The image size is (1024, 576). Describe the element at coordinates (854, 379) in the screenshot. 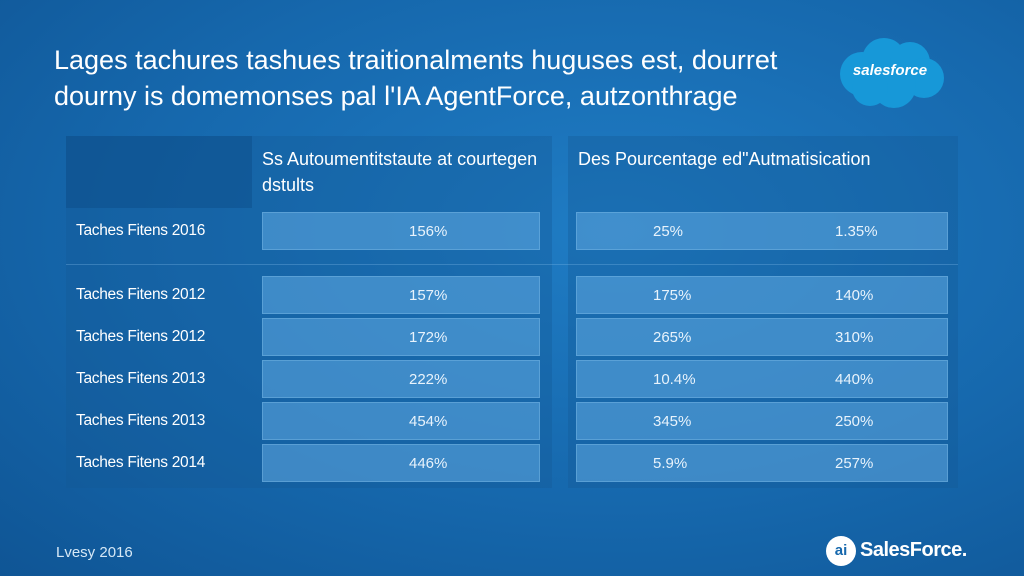

I see `cell-value: 440%` at that location.